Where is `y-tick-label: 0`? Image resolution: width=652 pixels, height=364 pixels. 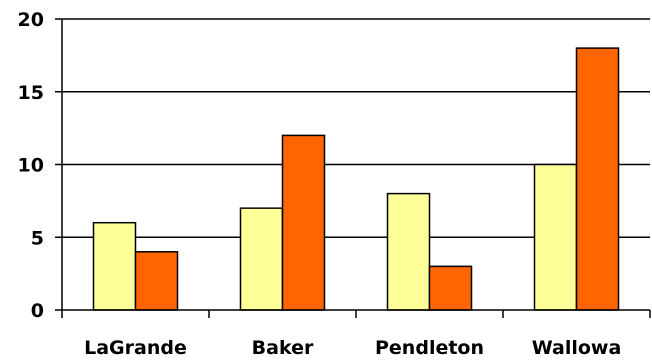 y-tick-label: 0 is located at coordinates (37, 311).